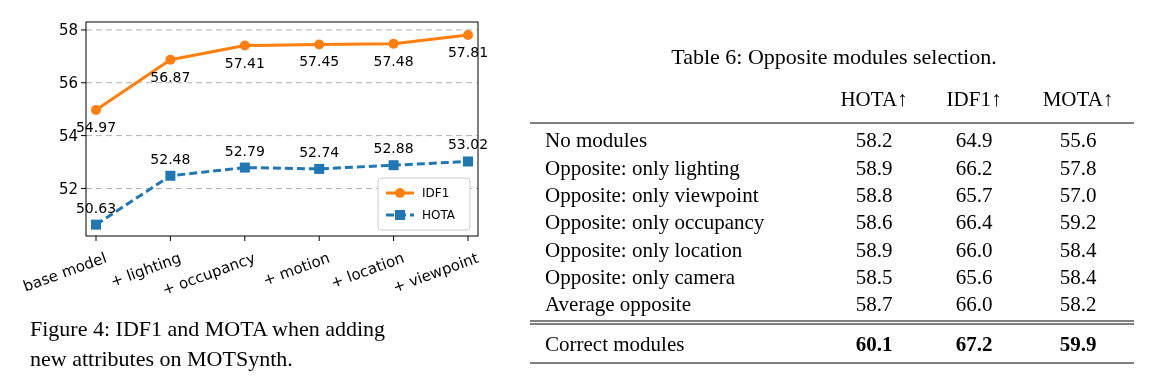 The image size is (1164, 387). Describe the element at coordinates (1078, 99) in the screenshot. I see `x-tick-label: MOTA↑` at that location.